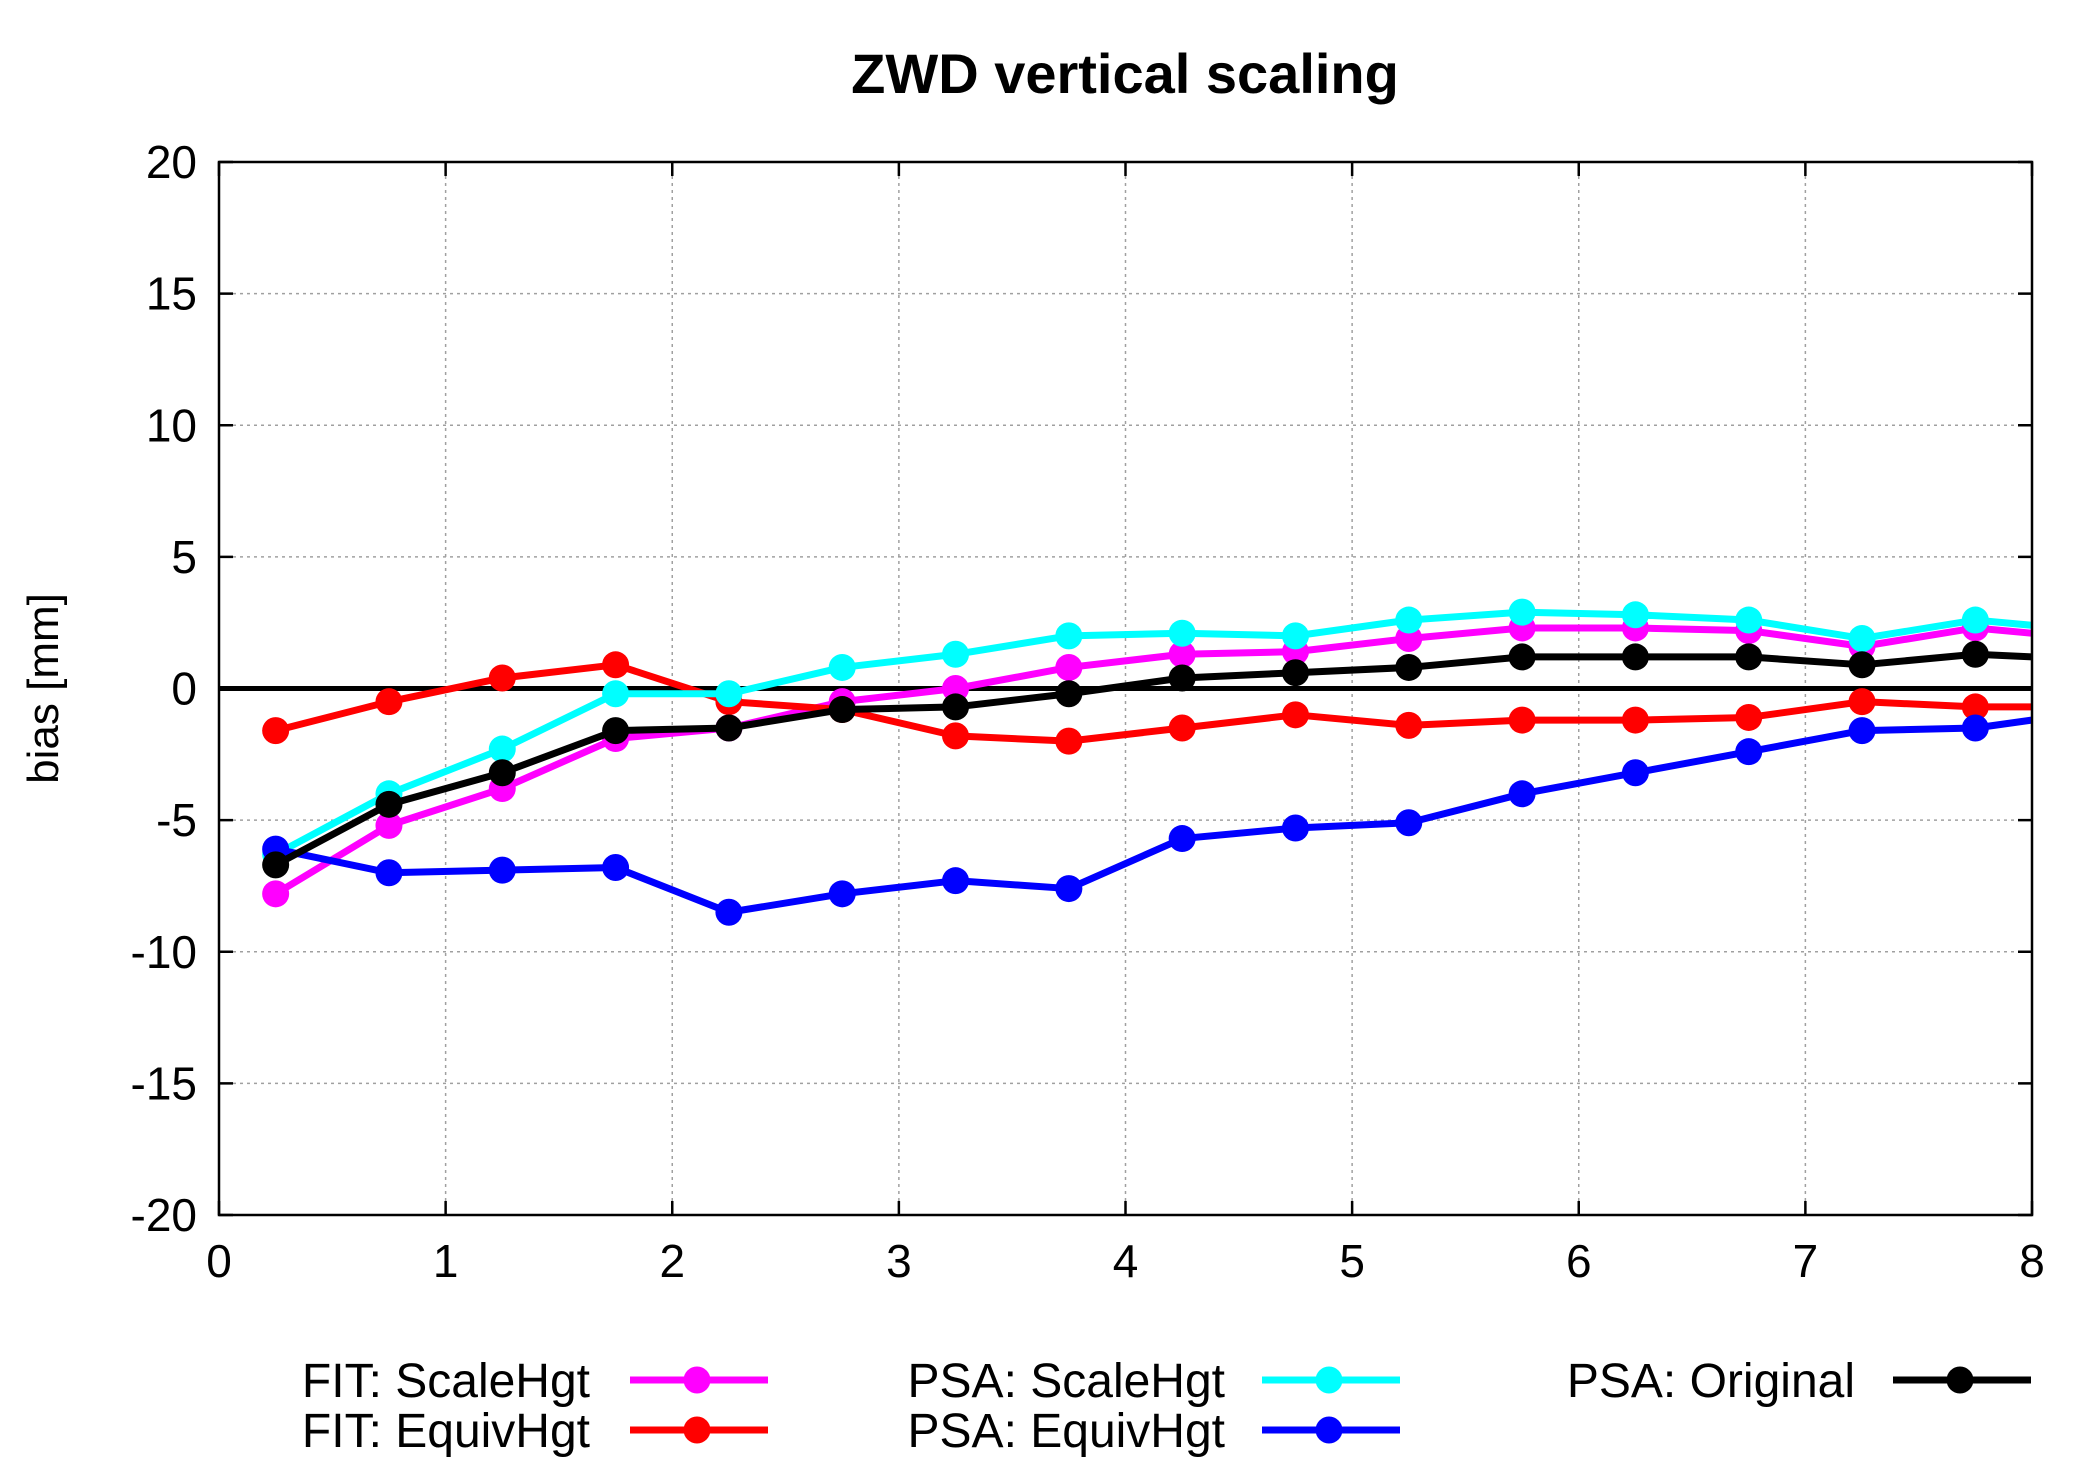  Describe the element at coordinates (1126, 1261) in the screenshot. I see `x-tick-label: 4` at that location.